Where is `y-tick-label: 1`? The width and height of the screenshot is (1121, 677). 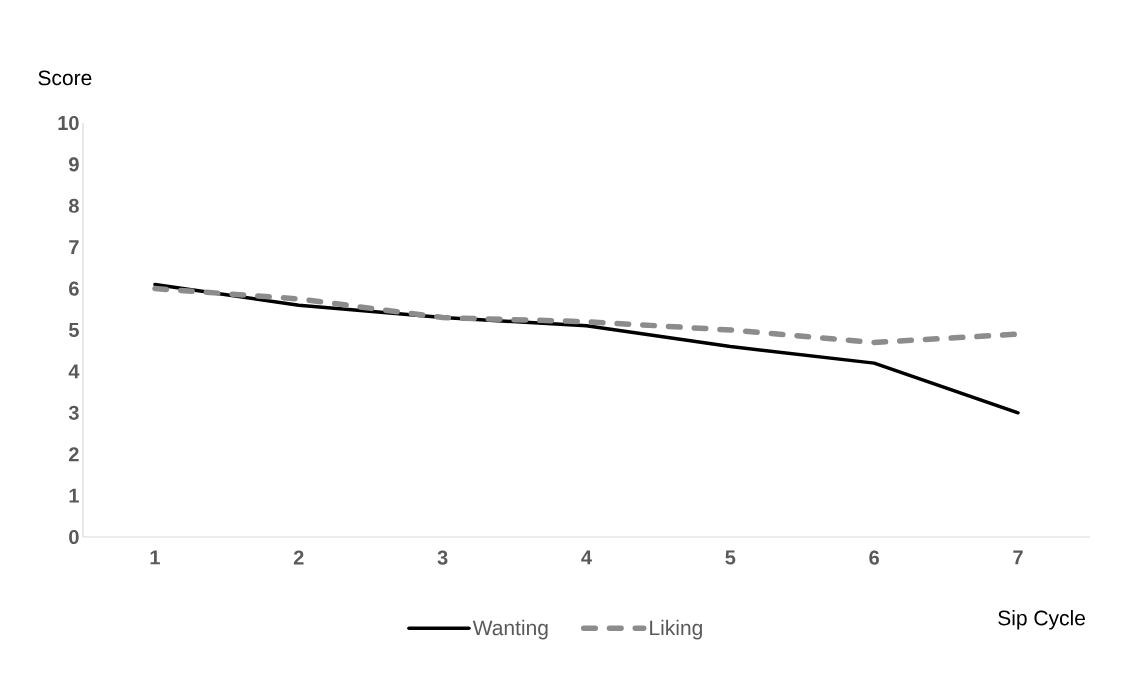 y-tick-label: 1 is located at coordinates (74, 495).